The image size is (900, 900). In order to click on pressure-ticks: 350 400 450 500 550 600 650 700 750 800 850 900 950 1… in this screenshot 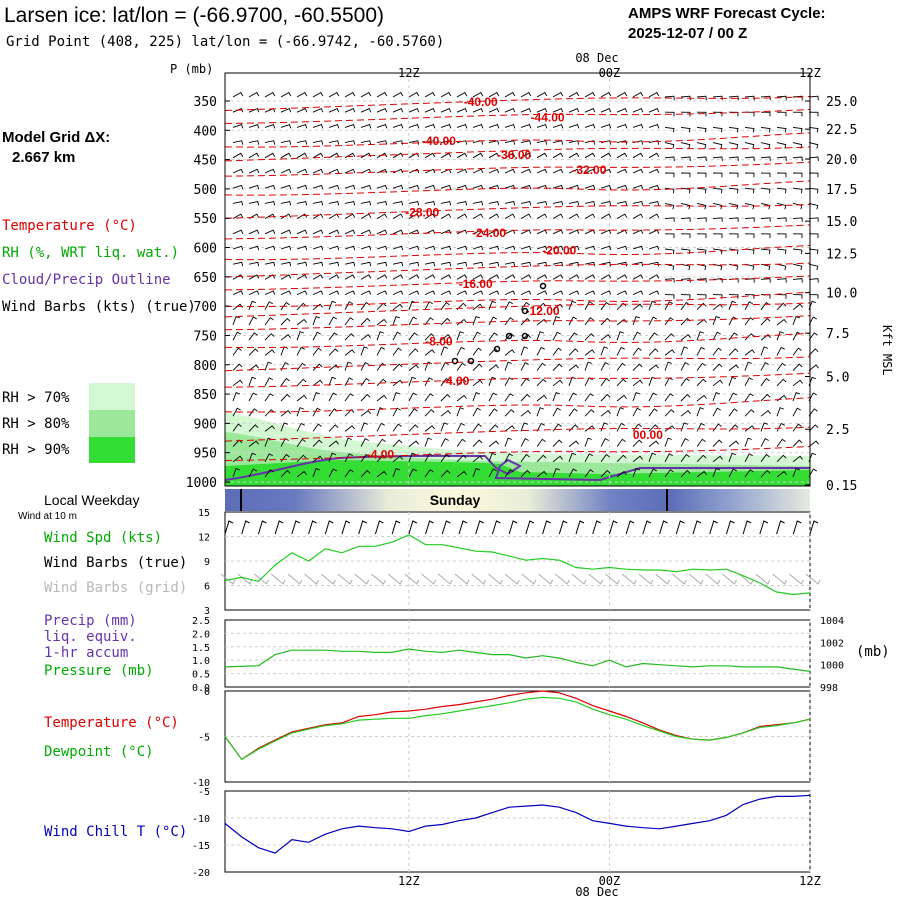, I will do `click(208, 293)`.